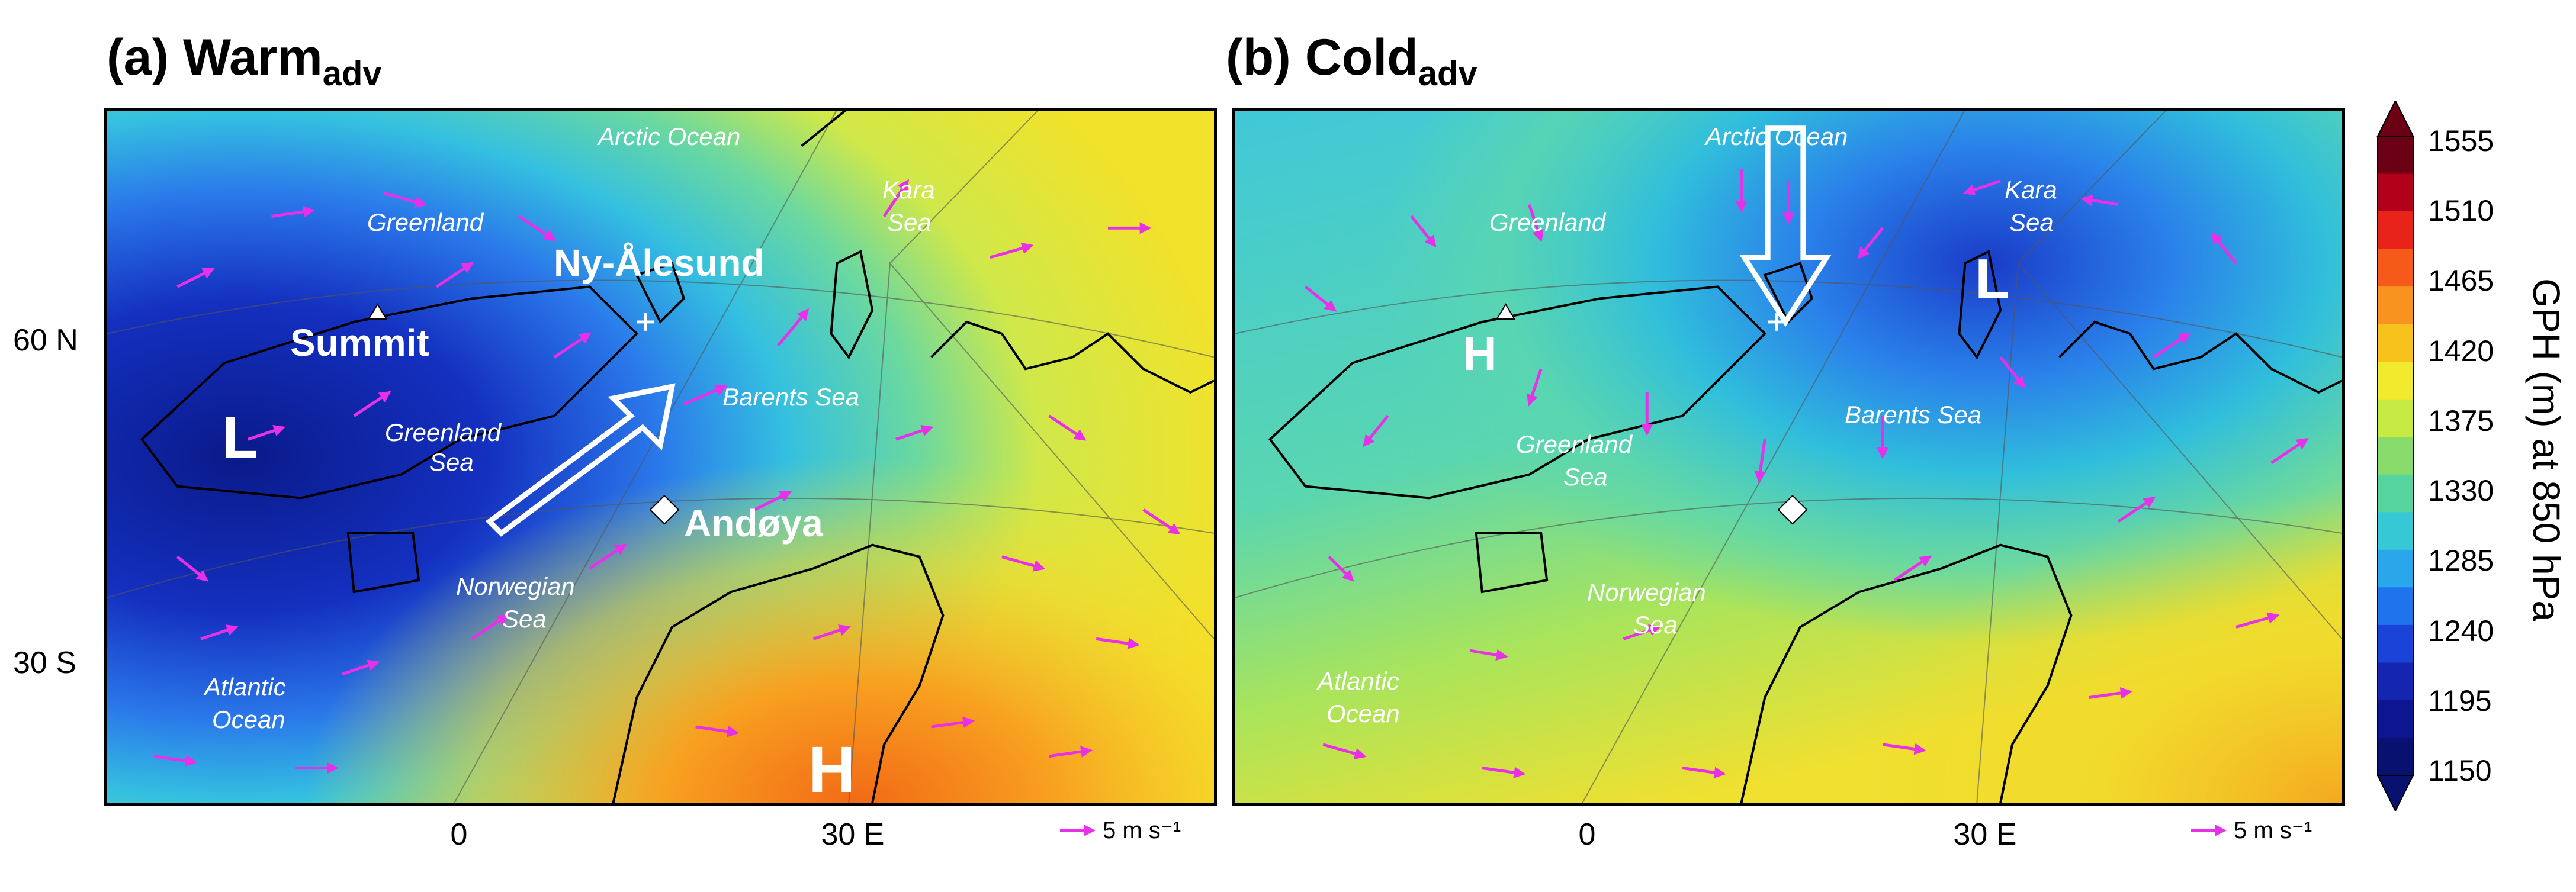  I want to click on lon-label-a-0: 0, so click(459, 834).